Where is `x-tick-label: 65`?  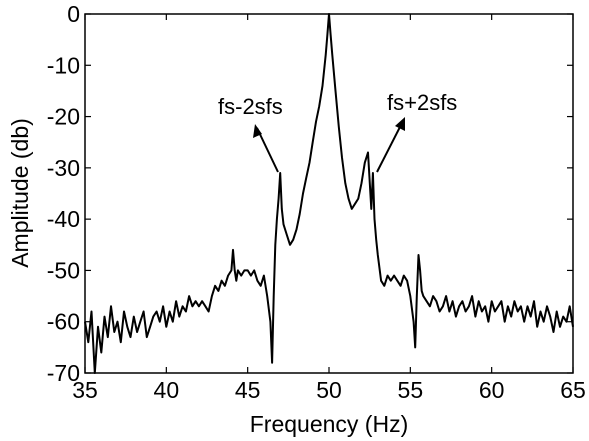 x-tick-label: 65 is located at coordinates (573, 390).